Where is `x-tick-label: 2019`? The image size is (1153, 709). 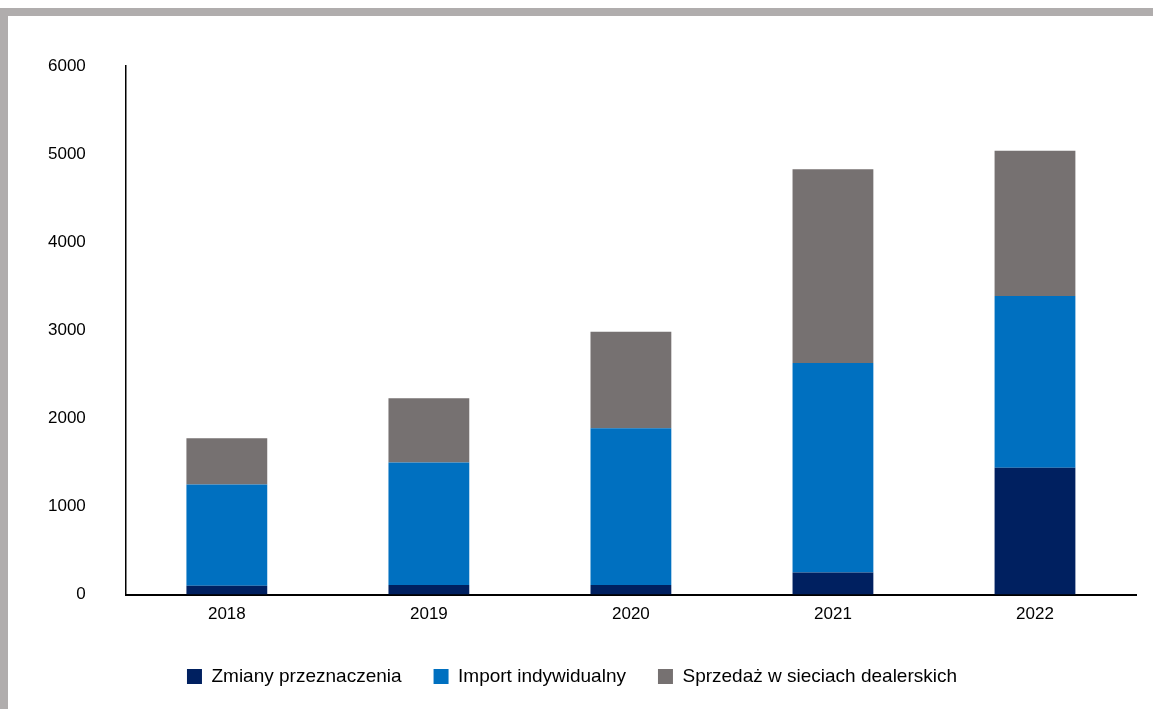 x-tick-label: 2019 is located at coordinates (428, 614).